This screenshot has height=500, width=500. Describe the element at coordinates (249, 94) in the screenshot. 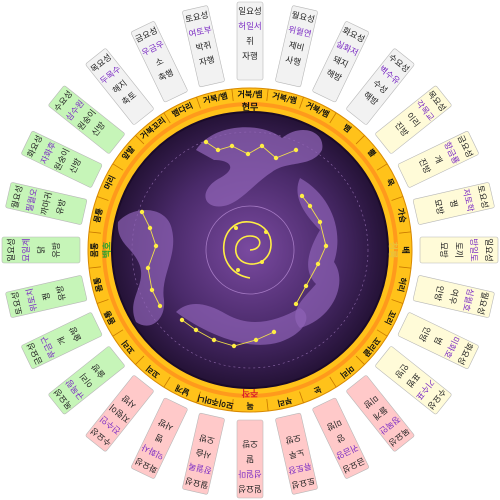

I see `svg-text: 거북/뱀` at that location.